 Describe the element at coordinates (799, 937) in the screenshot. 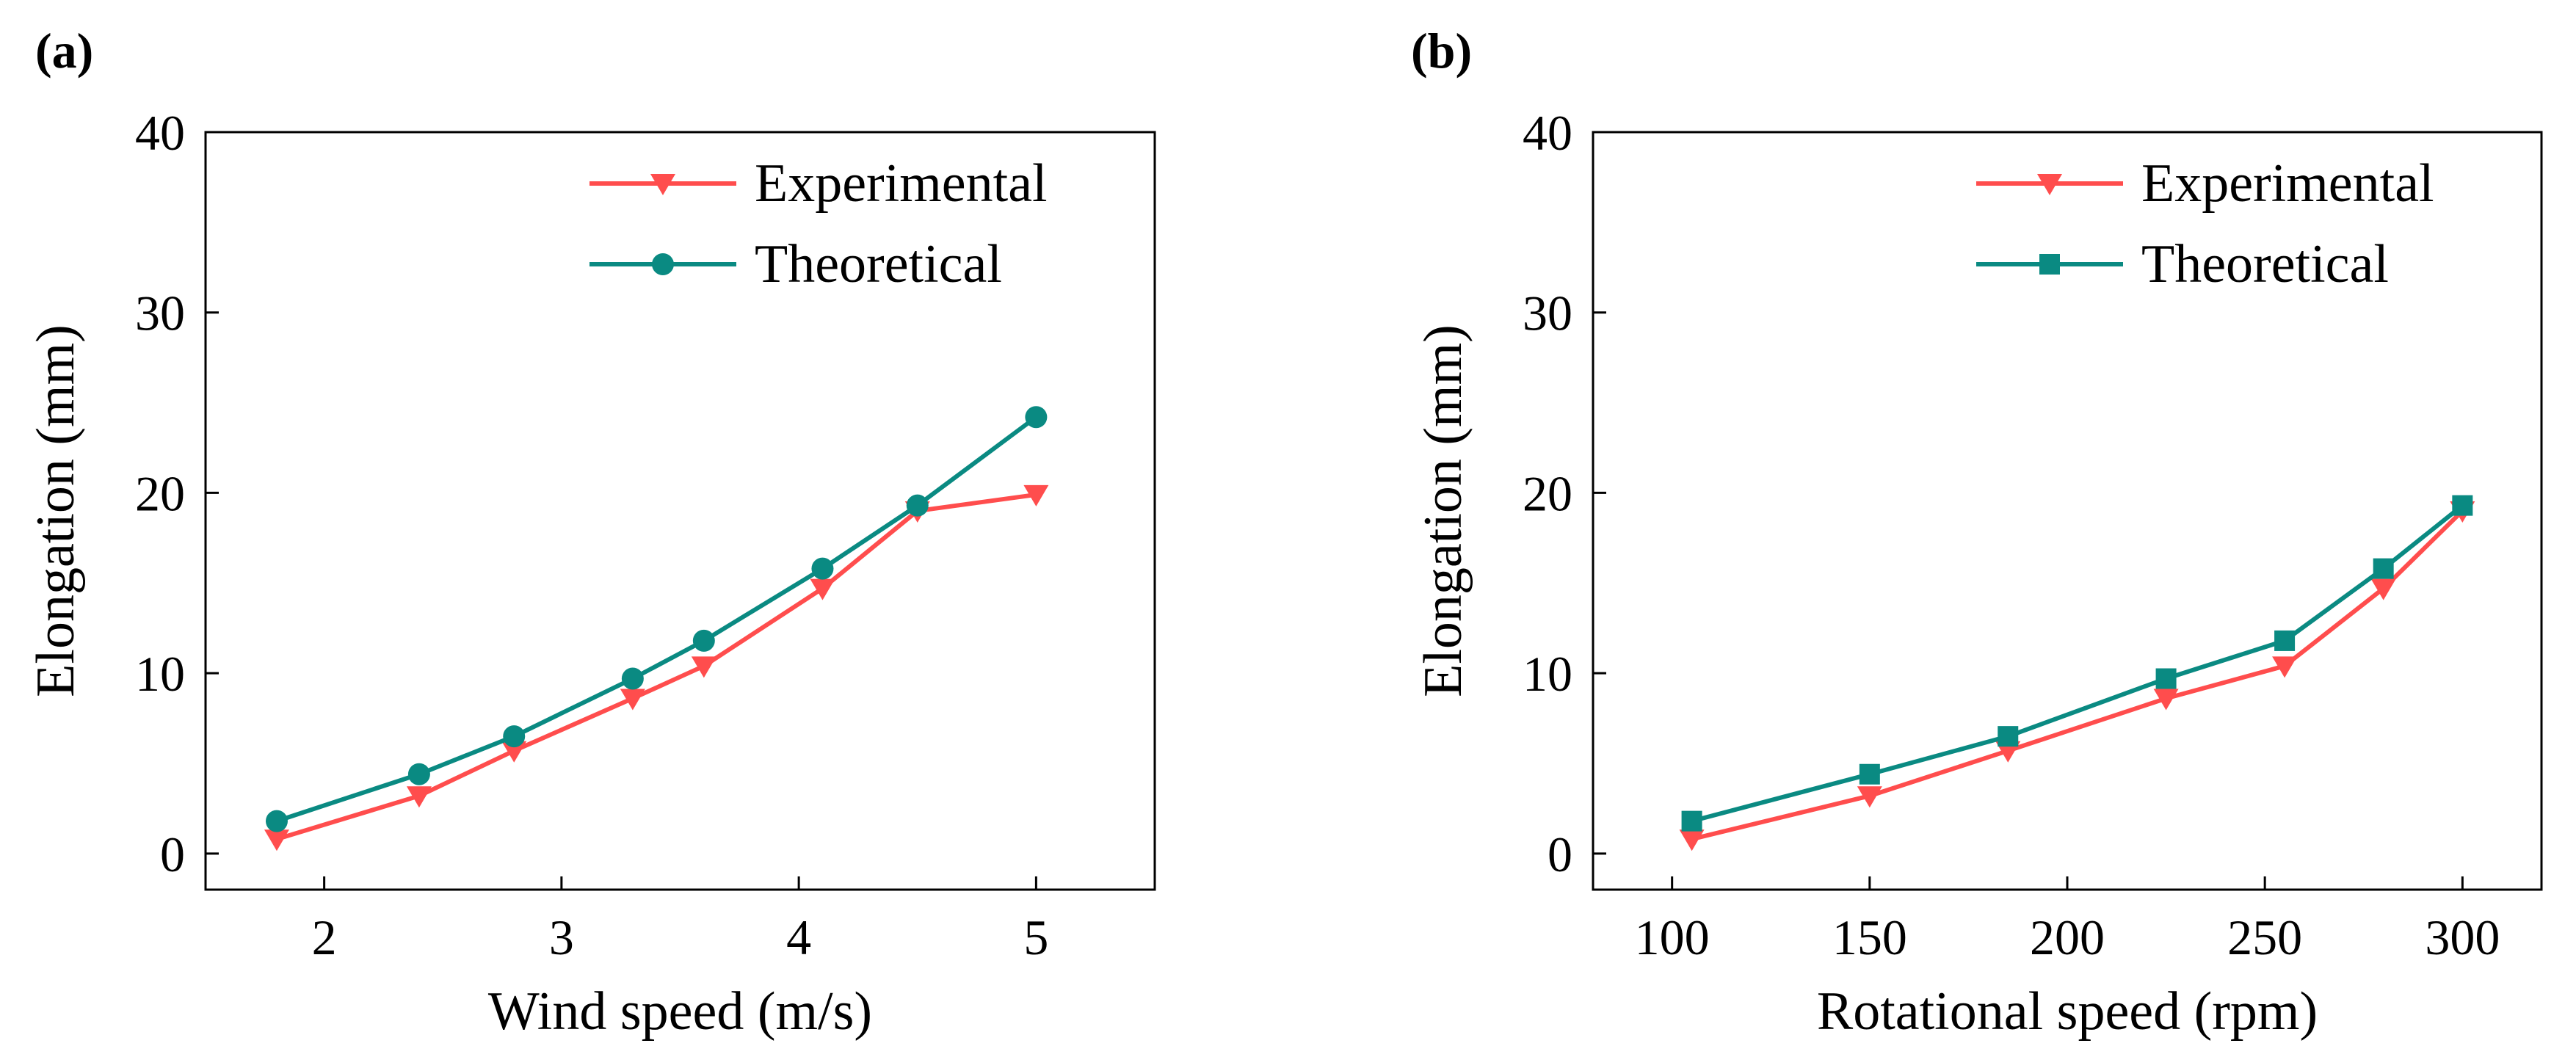

I see `x-tick-label: 4` at that location.